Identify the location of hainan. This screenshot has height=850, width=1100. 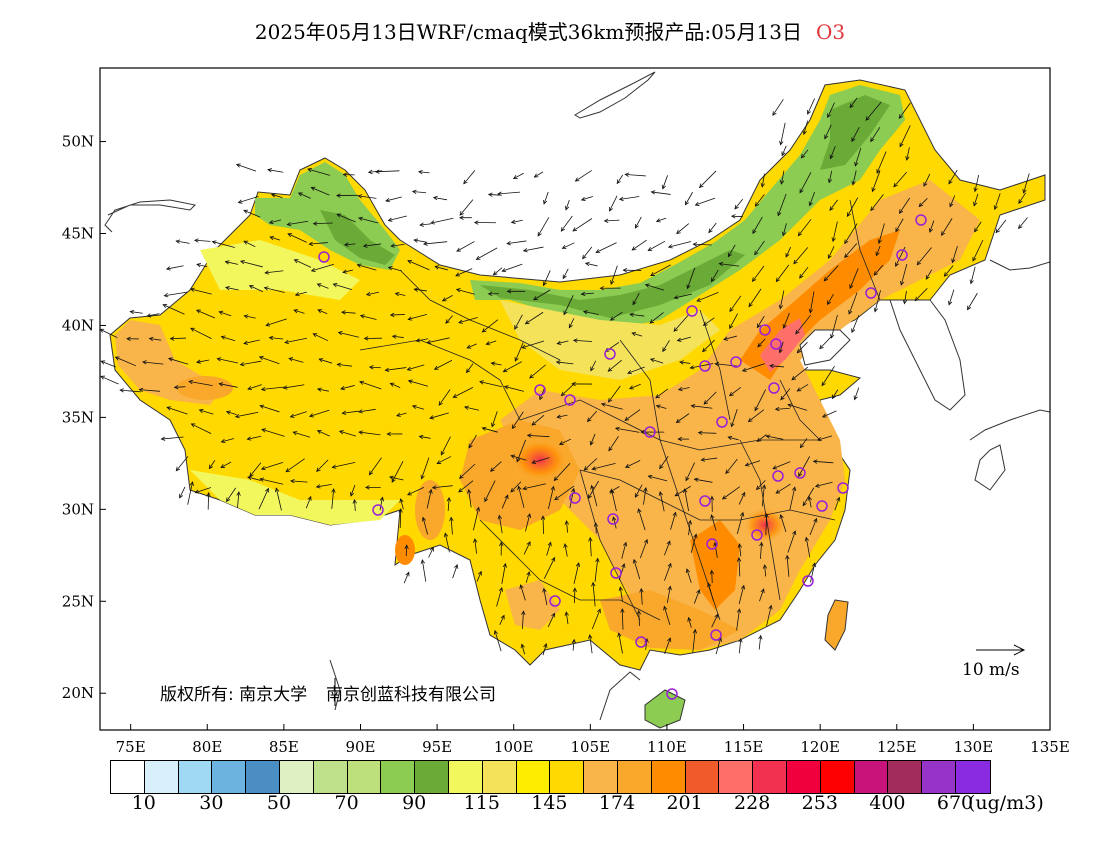
(665, 709).